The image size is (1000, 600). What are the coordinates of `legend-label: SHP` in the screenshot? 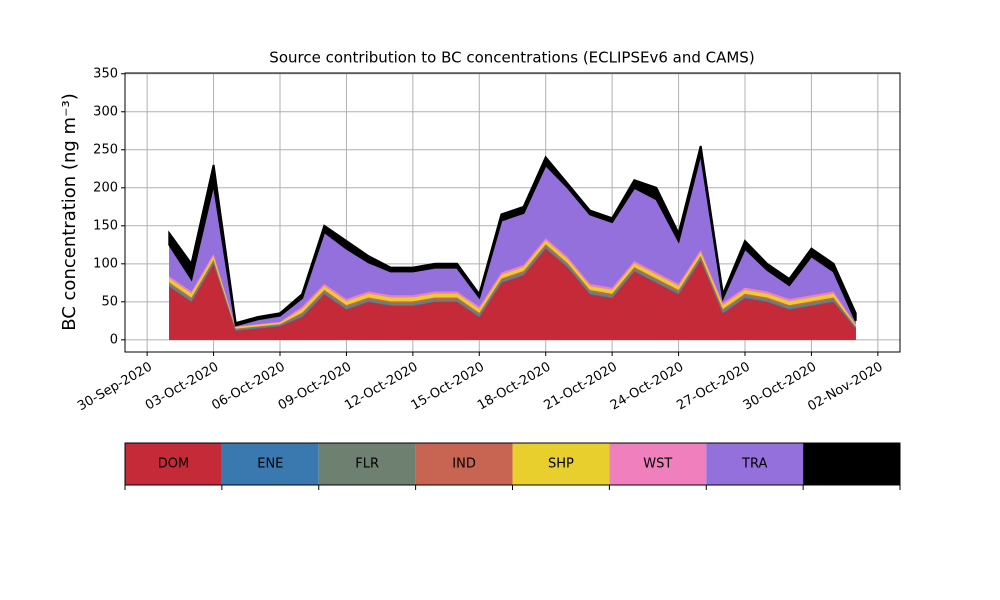 It's located at (561, 464).